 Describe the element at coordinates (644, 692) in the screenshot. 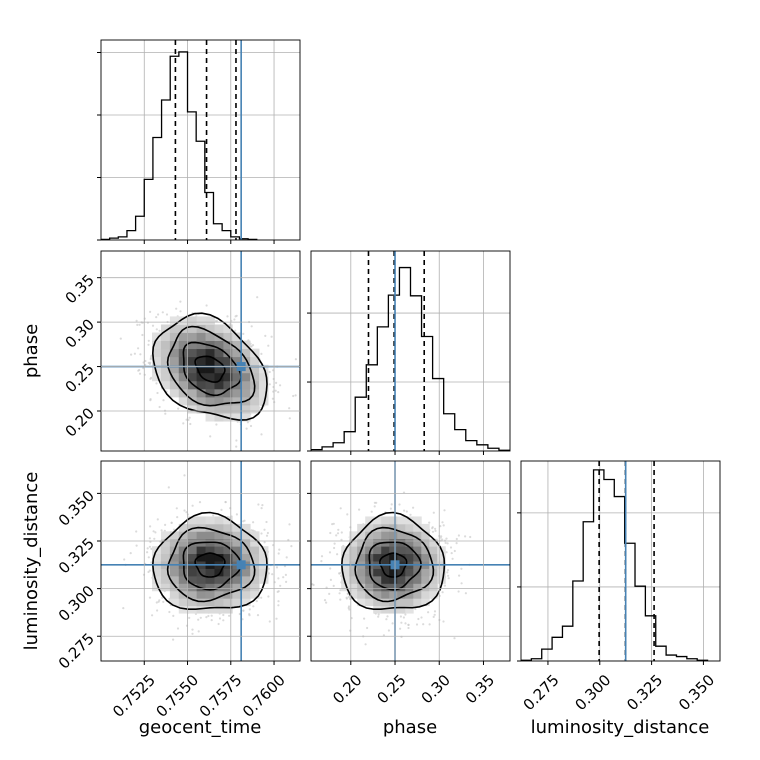

I see `hist-luminosity_distance-xtick-label: 0.325` at that location.